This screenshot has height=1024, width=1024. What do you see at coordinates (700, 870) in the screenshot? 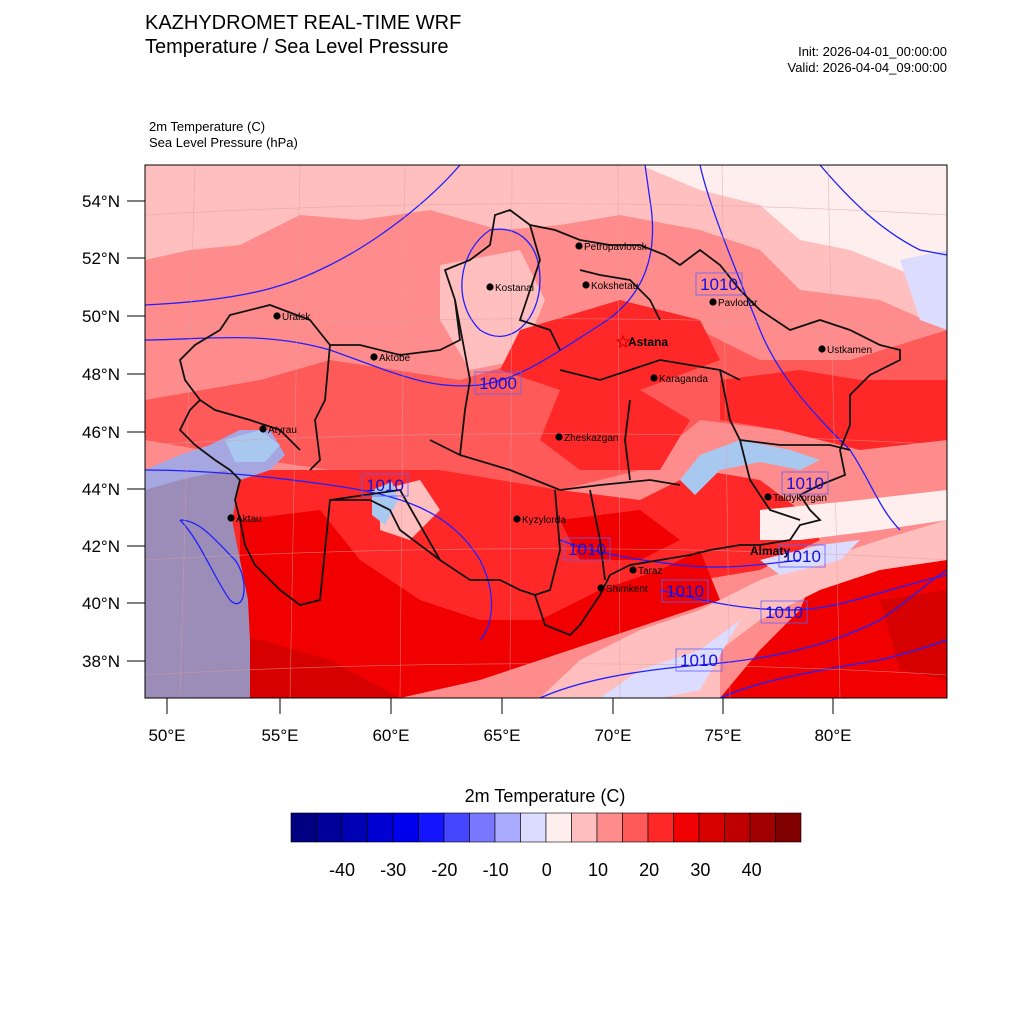
I see `colorbar-tick-label: 30` at bounding box center [700, 870].